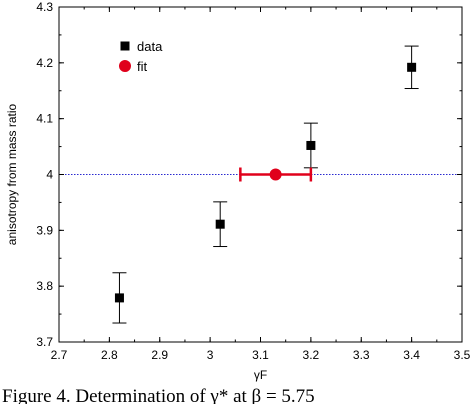 The height and width of the screenshot is (404, 474). I want to click on y-tick-label: 3.9, so click(44, 230).